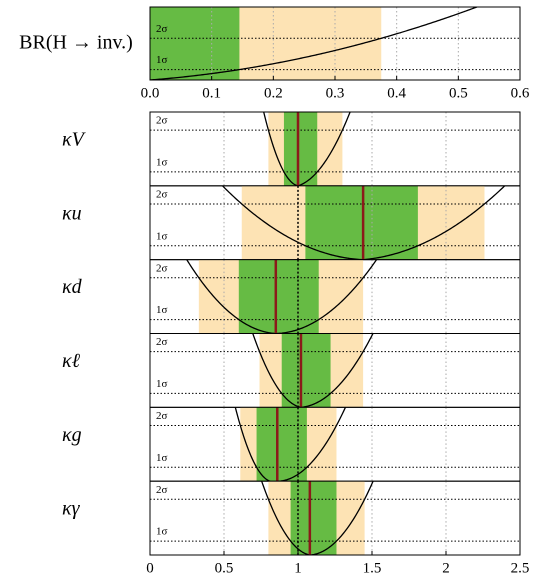  What do you see at coordinates (74, 140) in the screenshot?
I see `panel-label: κV` at bounding box center [74, 140].